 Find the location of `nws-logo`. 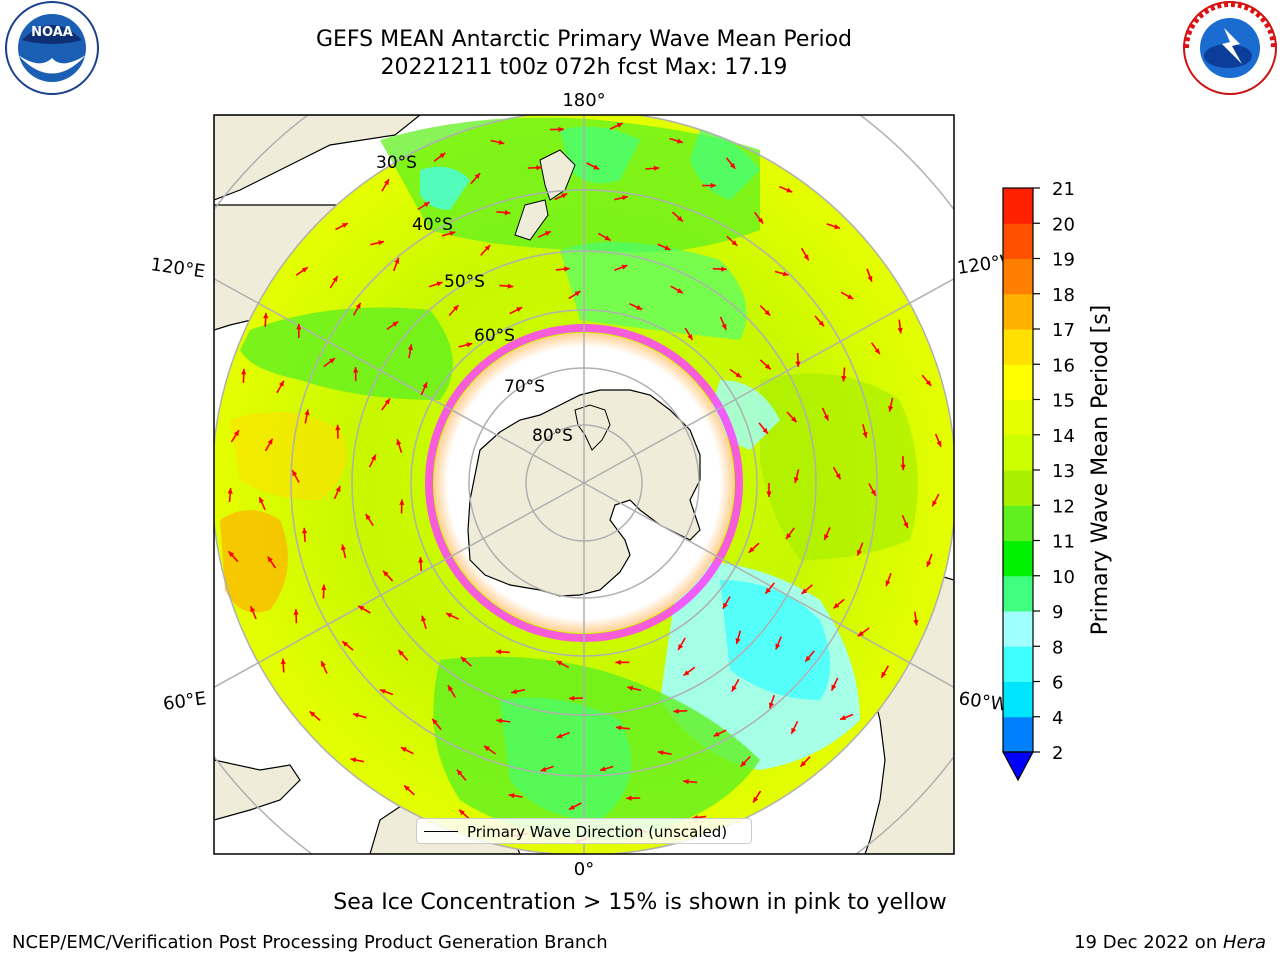

nws-logo is located at coordinates (1230, 52).